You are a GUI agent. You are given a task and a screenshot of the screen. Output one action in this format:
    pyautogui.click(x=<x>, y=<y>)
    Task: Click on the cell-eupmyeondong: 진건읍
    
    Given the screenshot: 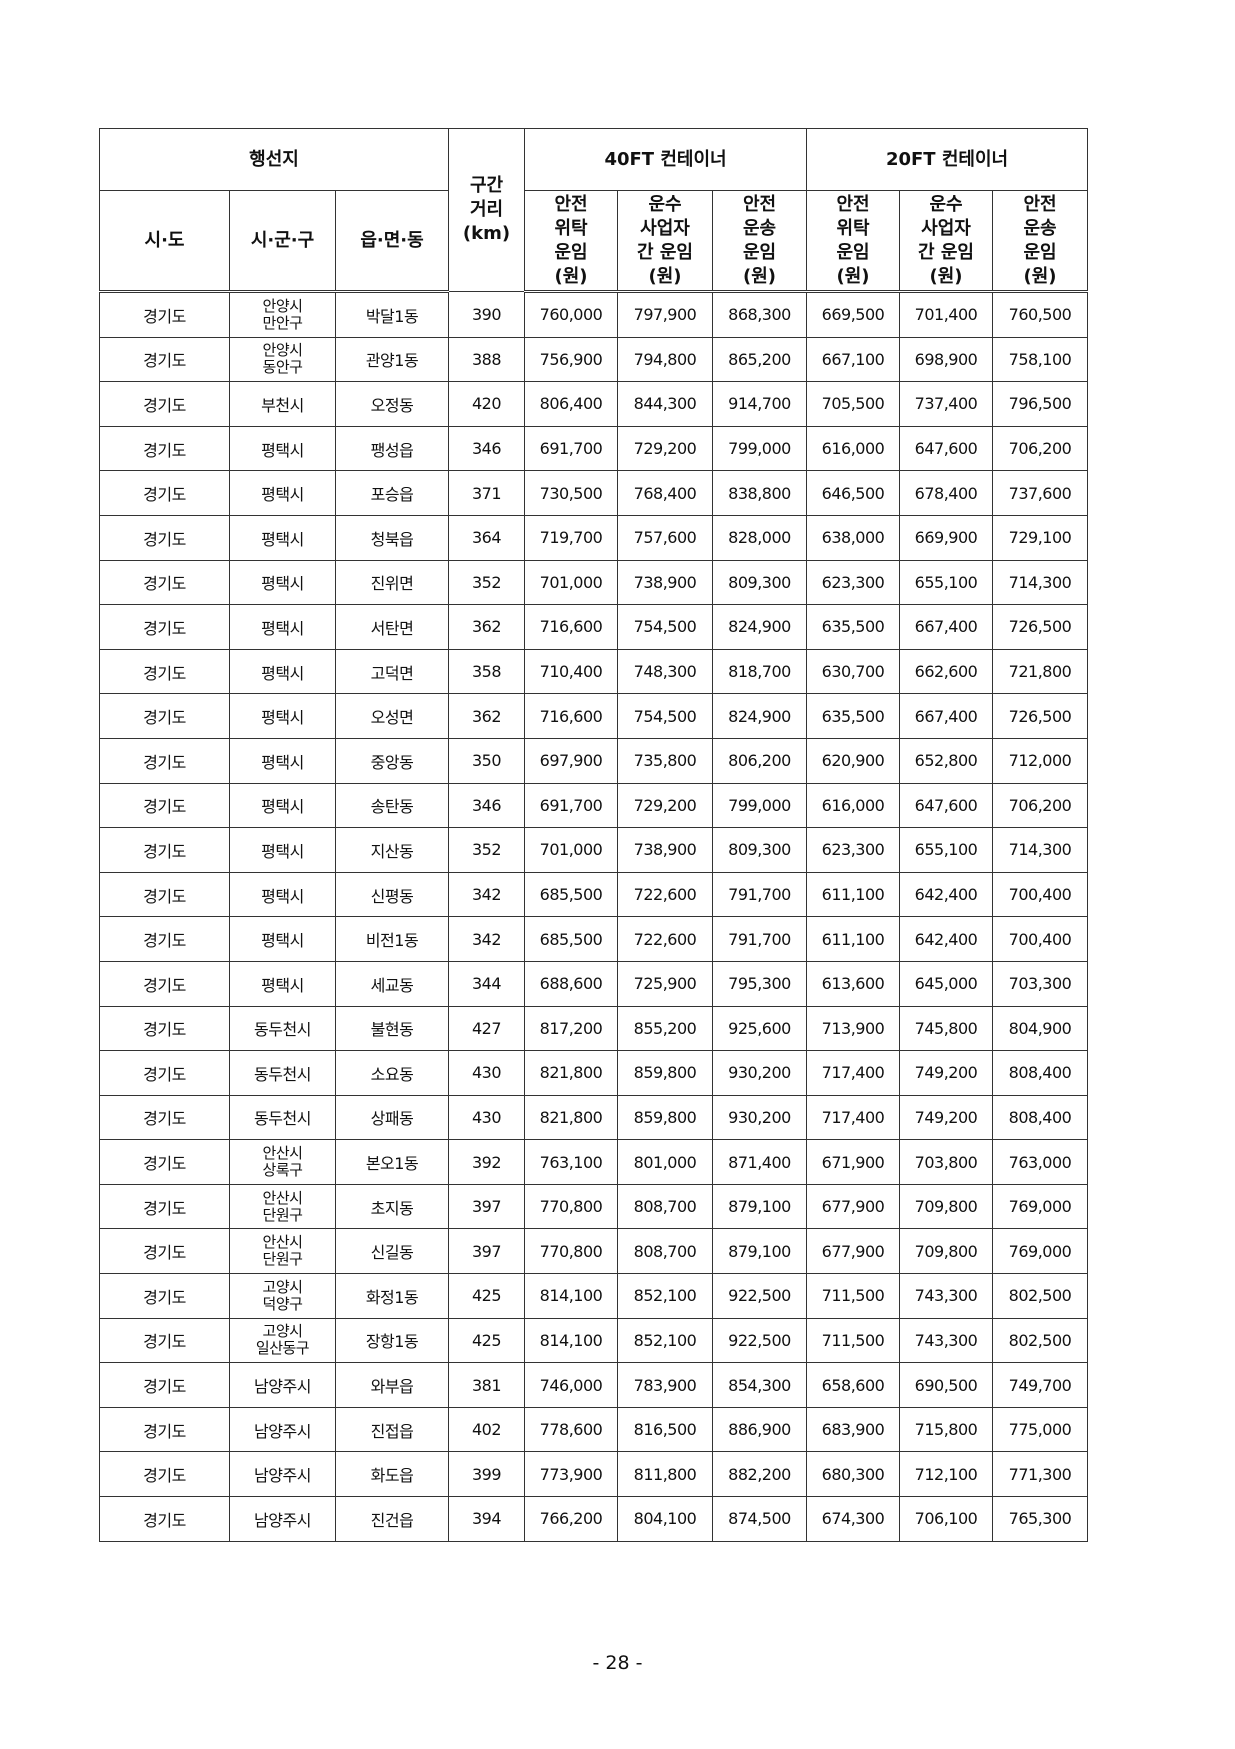 What is the action you would take?
    pyautogui.click(x=392, y=1519)
    